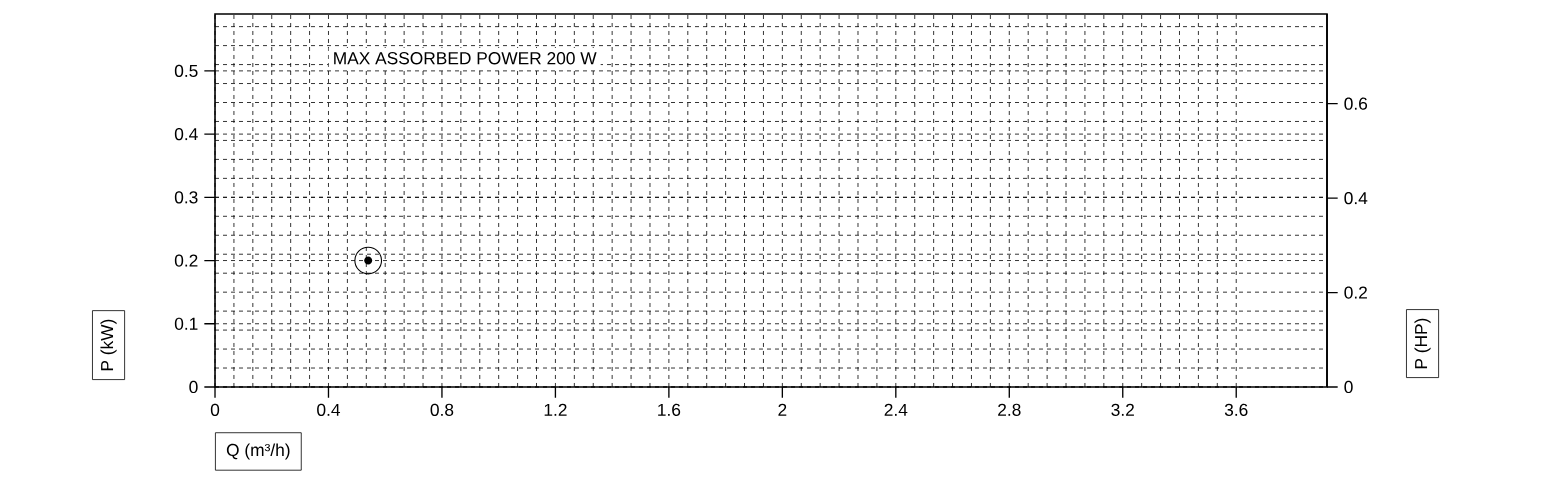  Describe the element at coordinates (193, 387) in the screenshot. I see `y-tick-label: 0` at that location.